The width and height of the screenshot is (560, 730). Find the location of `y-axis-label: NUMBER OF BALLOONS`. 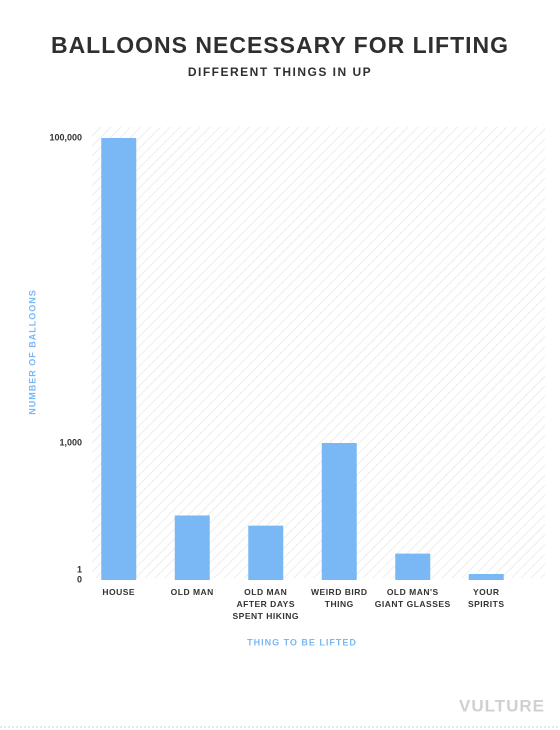

y-axis-label: NUMBER OF BALLOONS is located at coordinates (32, 352).